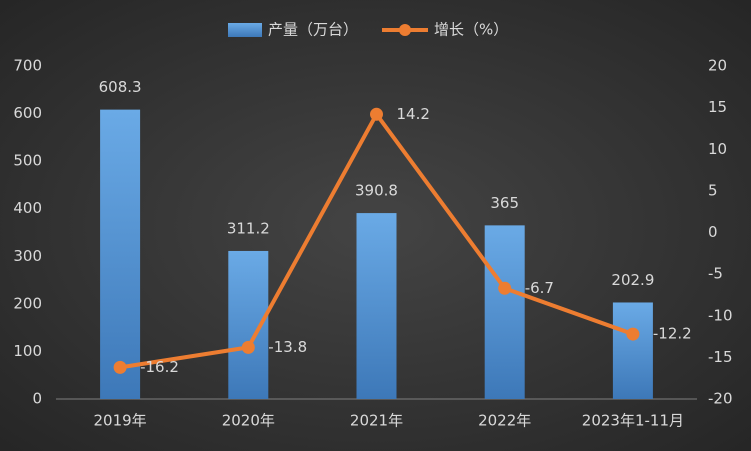 This screenshot has height=451, width=751. What do you see at coordinates (27, 66) in the screenshot?
I see `y-tick-label: 700` at bounding box center [27, 66].